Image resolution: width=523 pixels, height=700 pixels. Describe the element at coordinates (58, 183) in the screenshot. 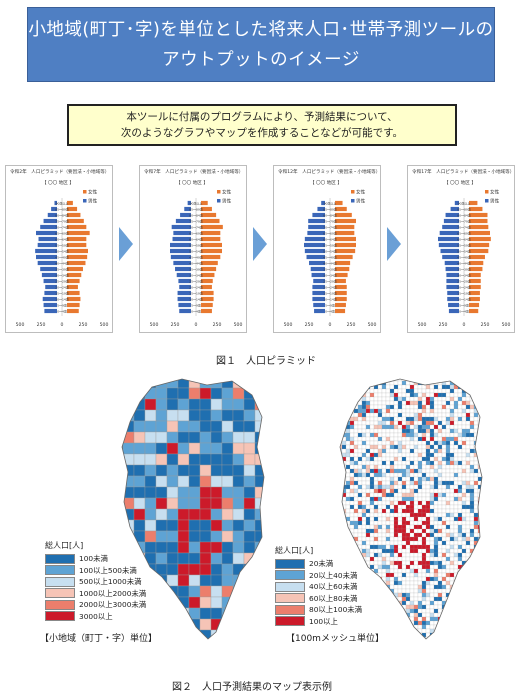

I see `pyramid-area: 【 〇〇 地区 】` at that location.